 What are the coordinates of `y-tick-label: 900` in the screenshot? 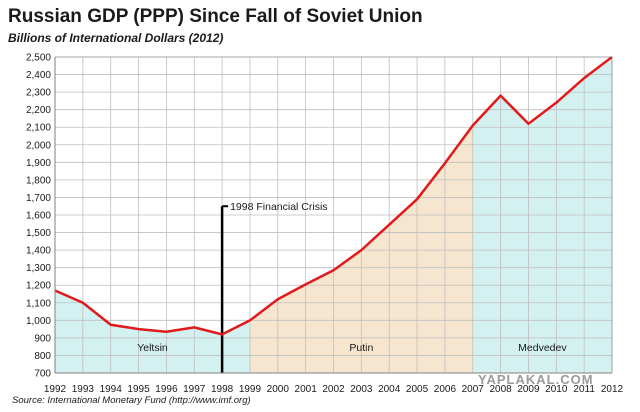 It's located at (42, 338).